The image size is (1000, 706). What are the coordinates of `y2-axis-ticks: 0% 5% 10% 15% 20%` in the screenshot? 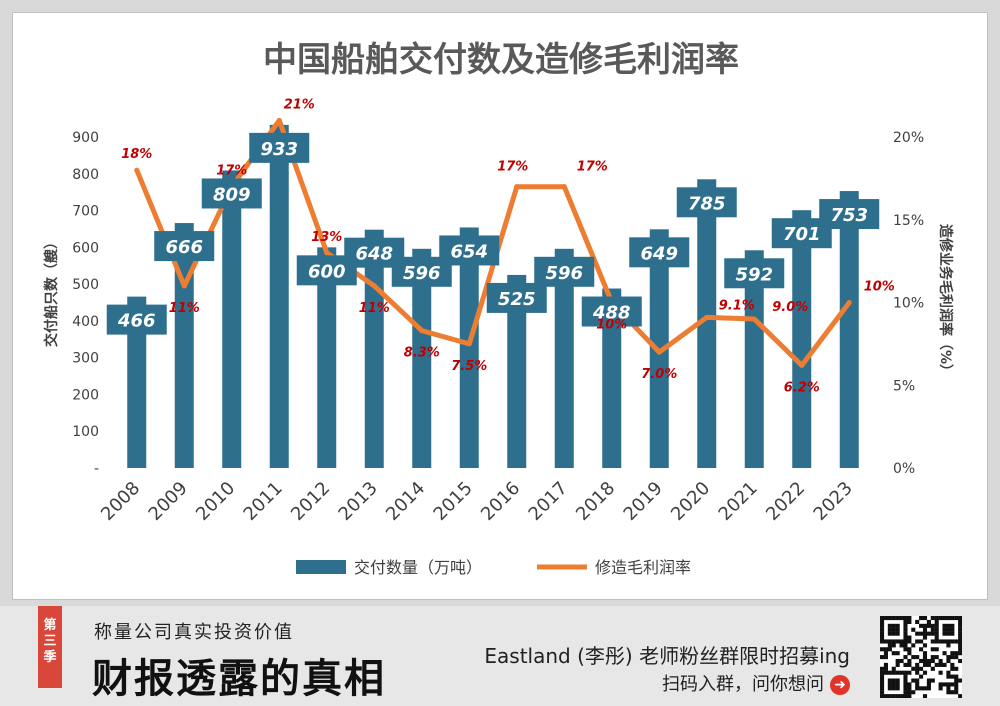 It's located at (908, 303).